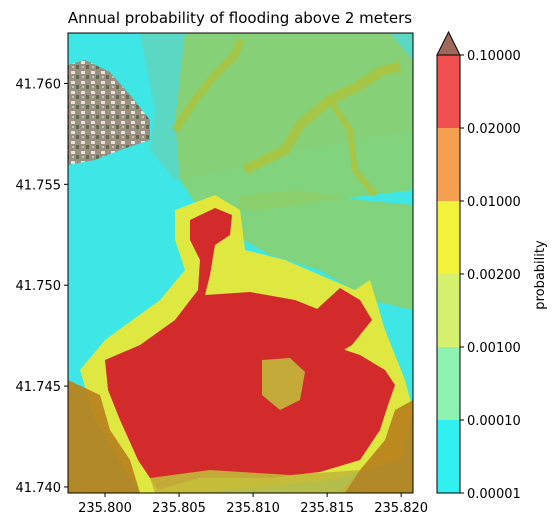 Image resolution: width=555 pixels, height=528 pixels. I want to click on colorbar-tick-label: 0.00001, so click(494, 494).